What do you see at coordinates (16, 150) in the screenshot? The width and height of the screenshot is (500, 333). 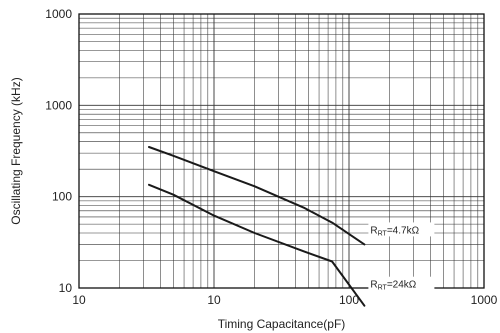 I see `y-axis-title: Oscillating Frequency (kHz)` at bounding box center [16, 150].